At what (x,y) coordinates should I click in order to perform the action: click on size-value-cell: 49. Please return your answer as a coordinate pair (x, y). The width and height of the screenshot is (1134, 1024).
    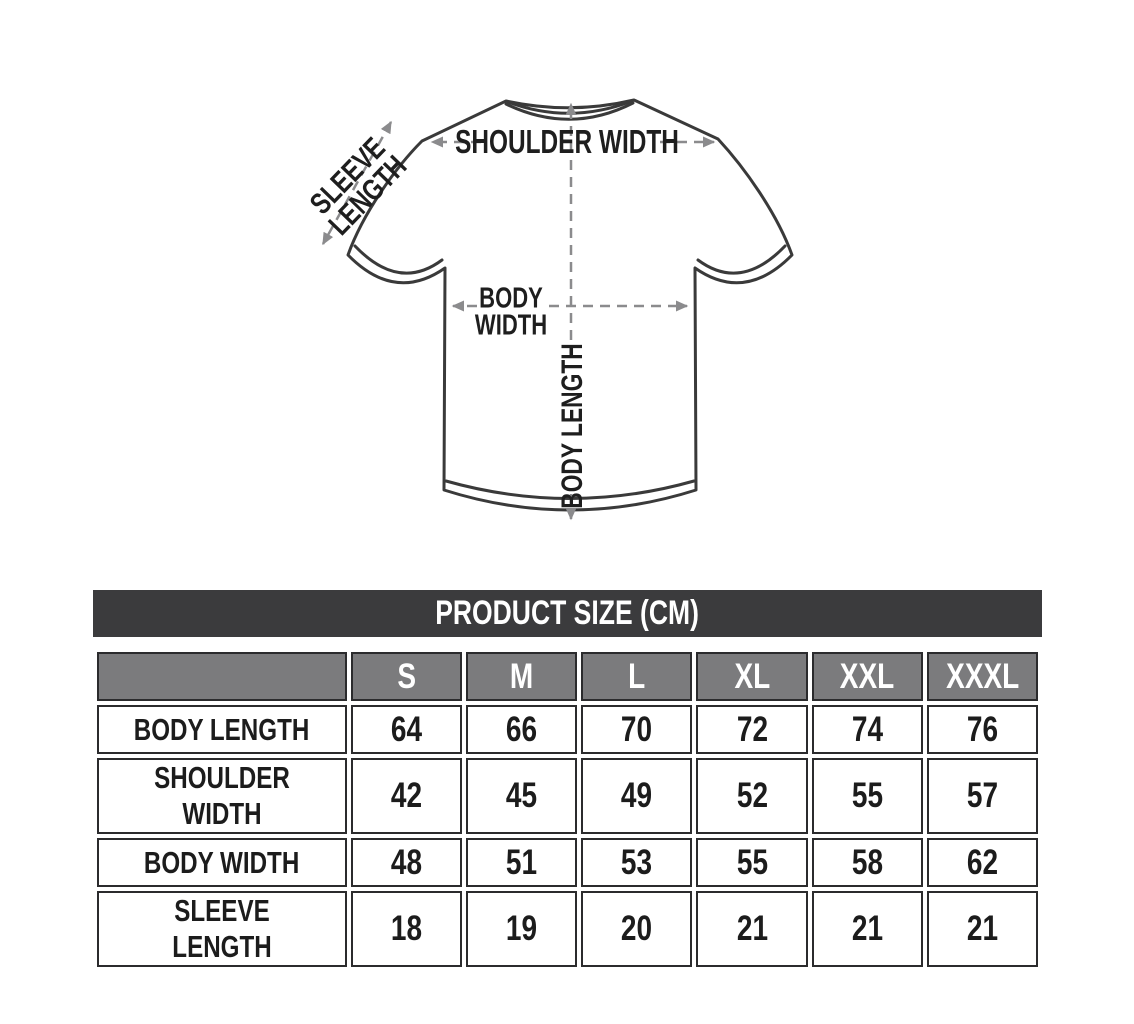
    Looking at the image, I should click on (637, 796).